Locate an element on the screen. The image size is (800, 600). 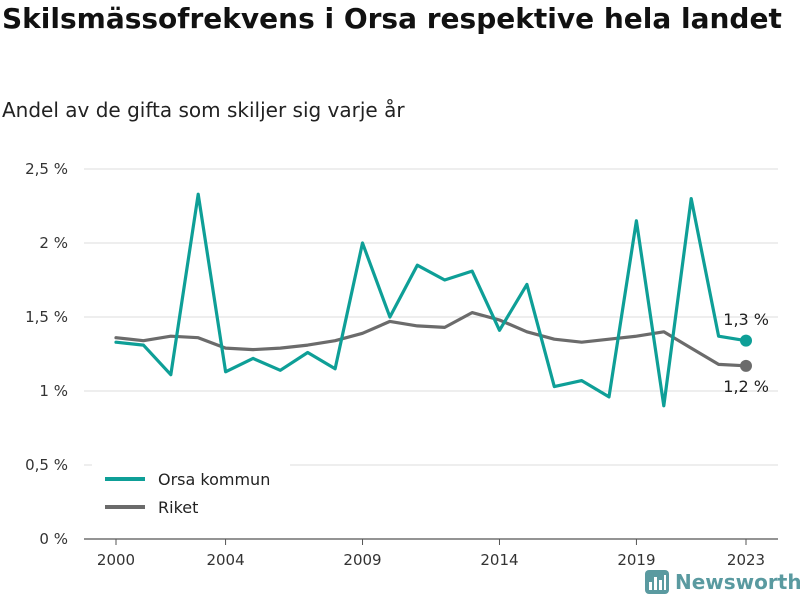
end-label-orsa: 1,3 % is located at coordinates (746, 319).